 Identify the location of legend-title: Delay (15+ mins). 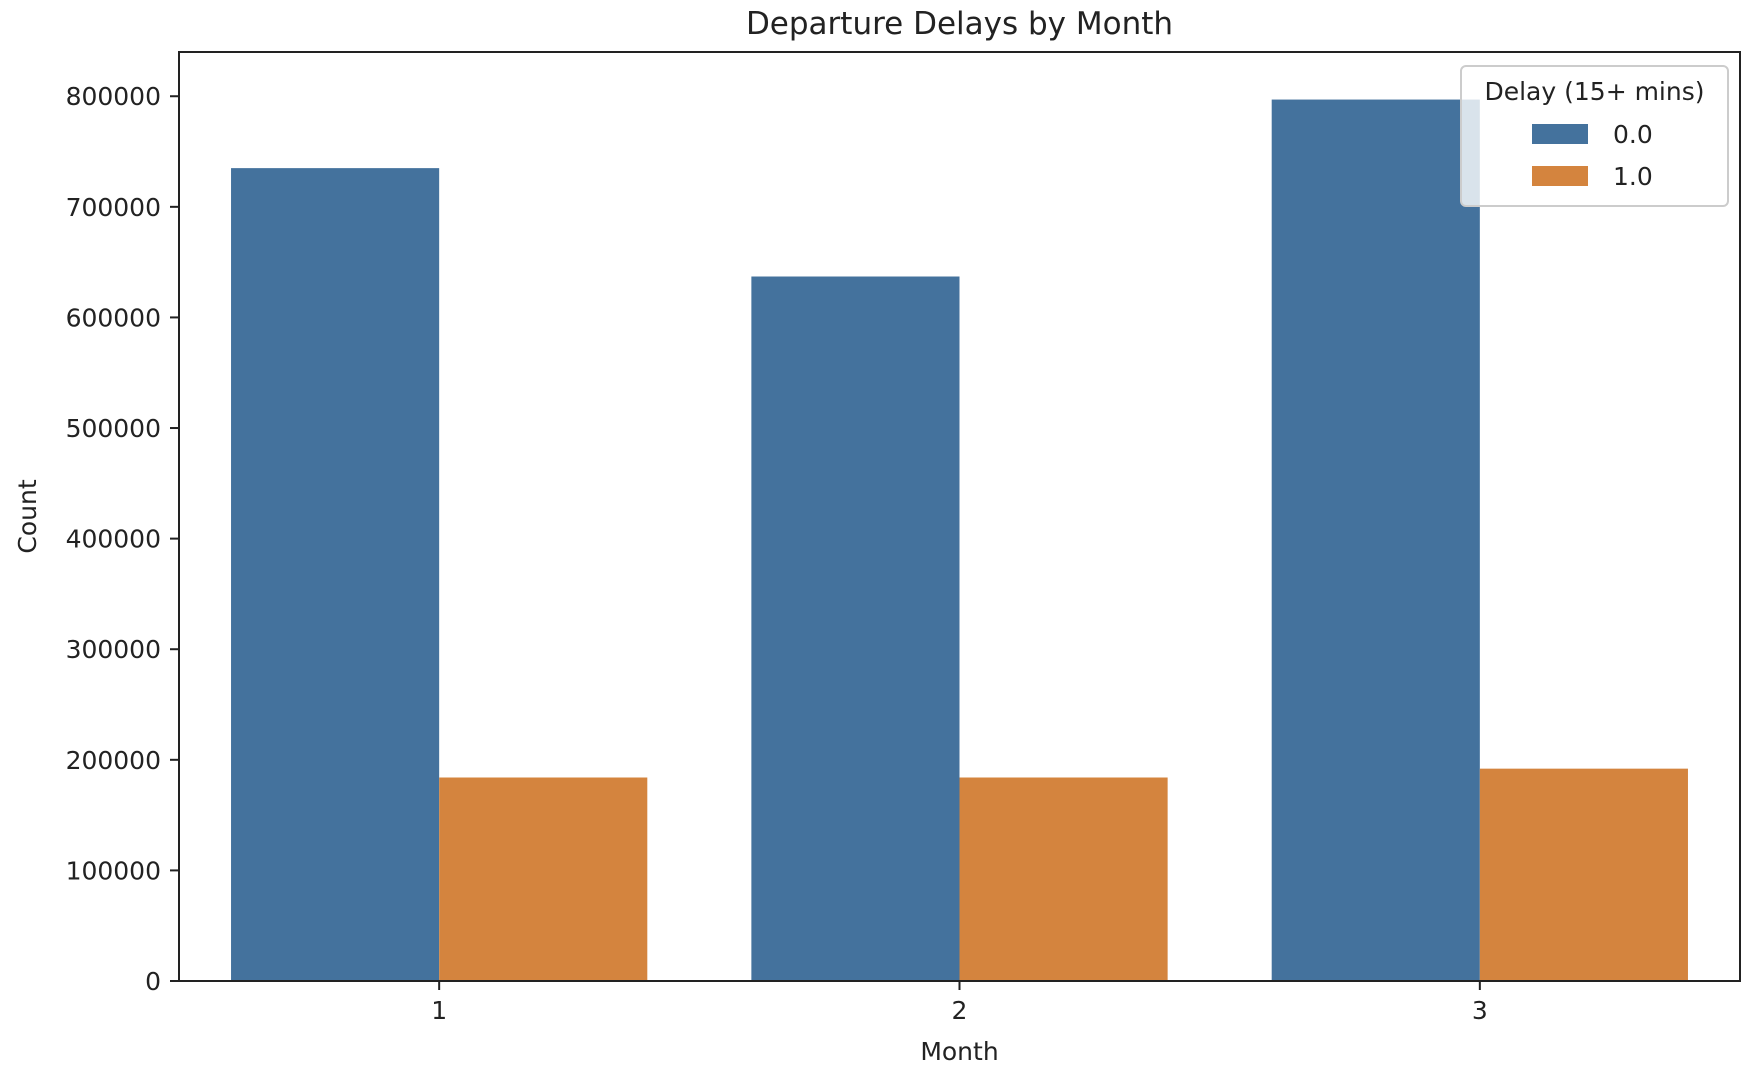
(1594, 91).